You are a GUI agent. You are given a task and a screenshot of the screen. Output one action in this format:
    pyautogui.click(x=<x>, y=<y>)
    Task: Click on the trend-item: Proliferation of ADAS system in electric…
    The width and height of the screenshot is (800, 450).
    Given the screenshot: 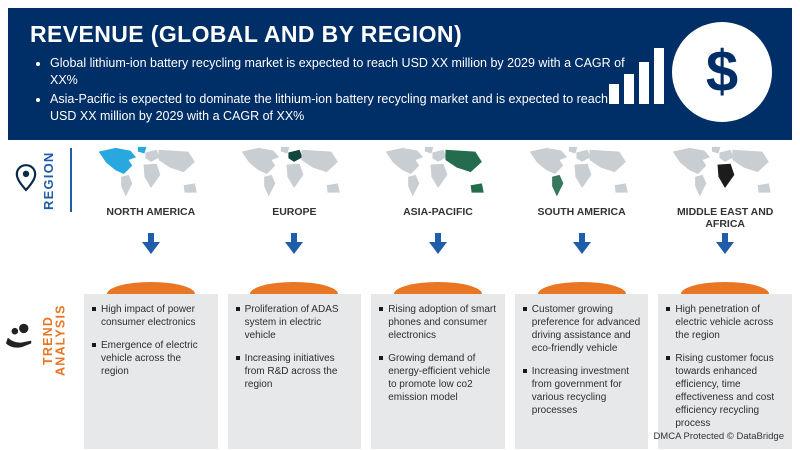 What is the action you would take?
    pyautogui.click(x=294, y=322)
    